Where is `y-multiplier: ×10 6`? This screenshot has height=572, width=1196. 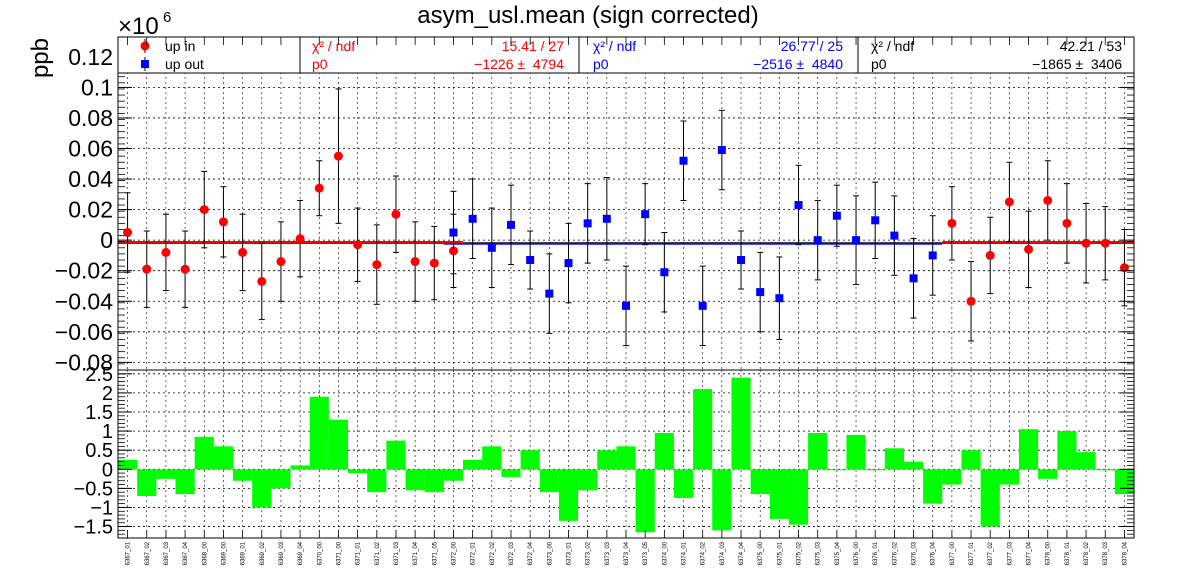 y-multiplier: ×10 6 is located at coordinates (144, 24).